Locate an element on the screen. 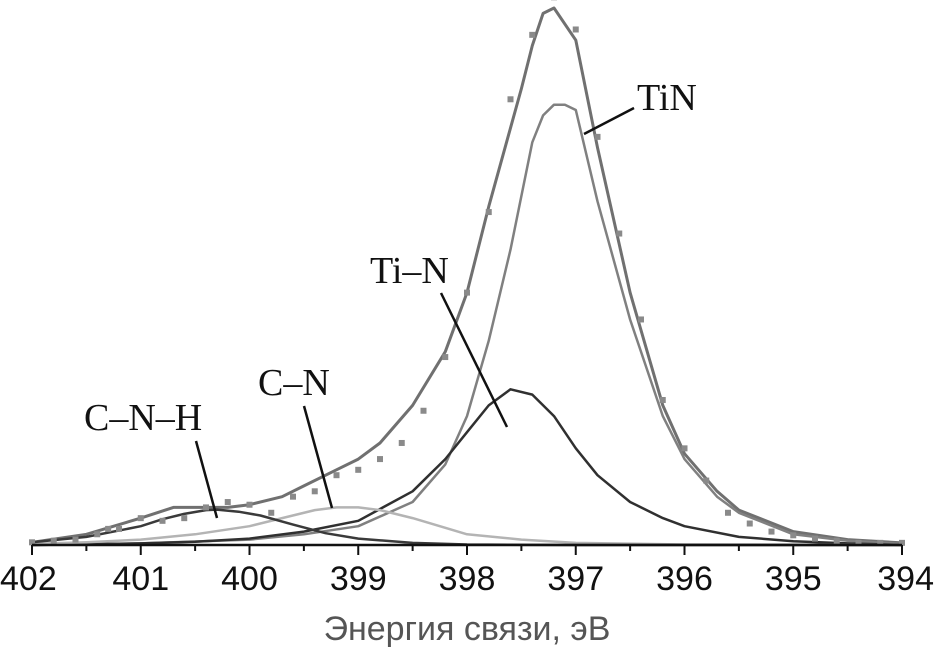 The width and height of the screenshot is (934, 649). annotation-c-n: C–N is located at coordinates (294, 383).